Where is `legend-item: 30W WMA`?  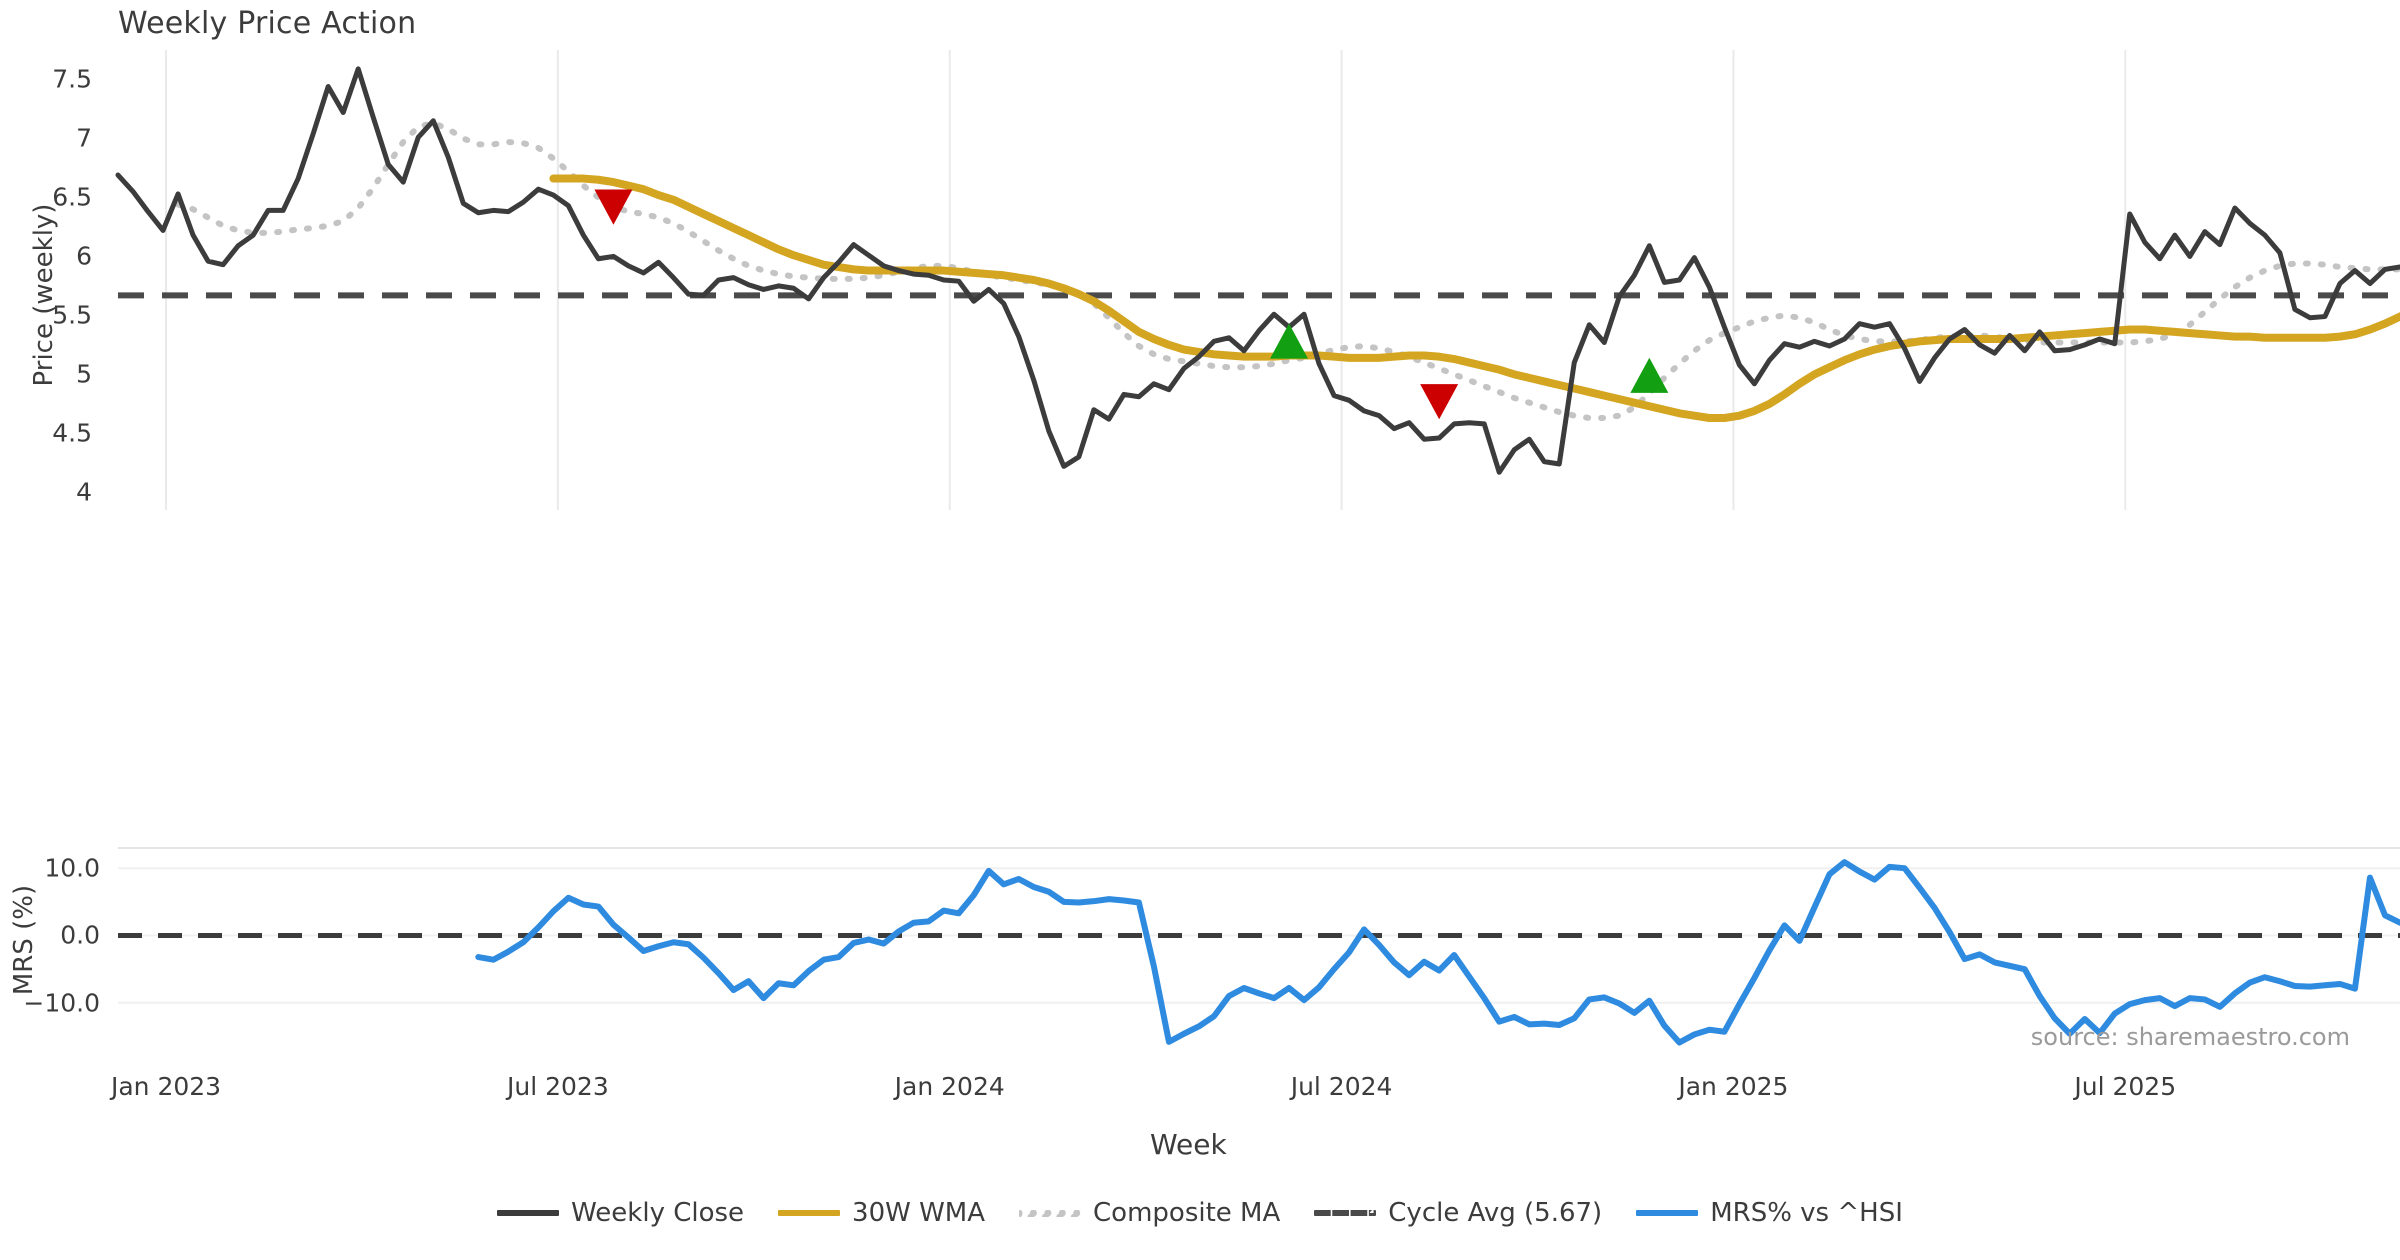
legend-item: 30W WMA is located at coordinates (881, 1213).